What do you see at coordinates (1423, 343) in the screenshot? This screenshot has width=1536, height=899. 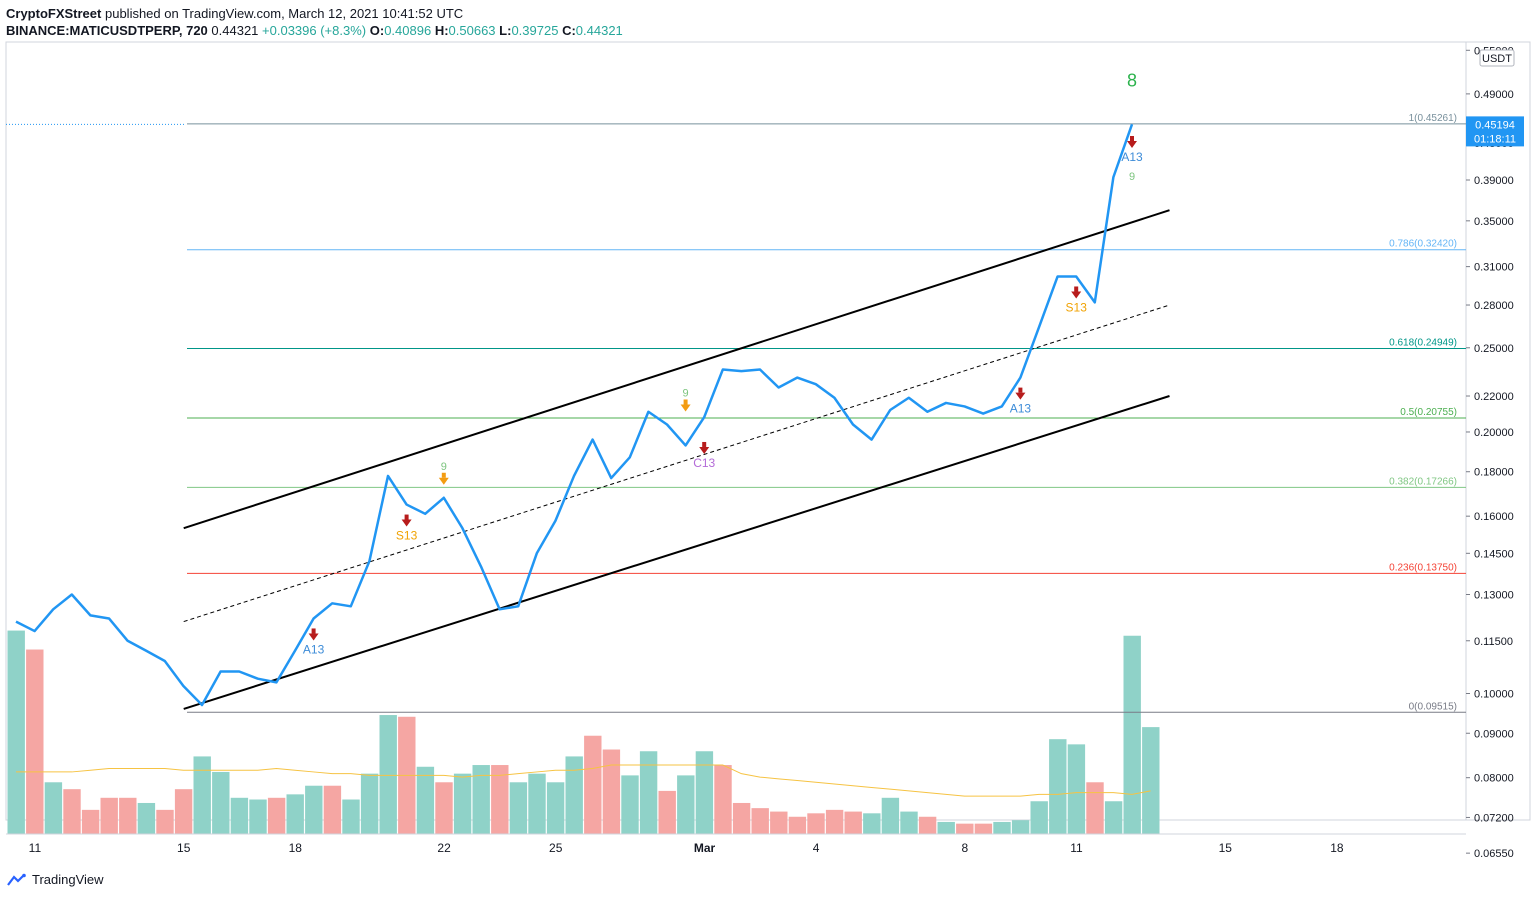 I see `fib-level-label: 0.618(0.24949)` at bounding box center [1423, 343].